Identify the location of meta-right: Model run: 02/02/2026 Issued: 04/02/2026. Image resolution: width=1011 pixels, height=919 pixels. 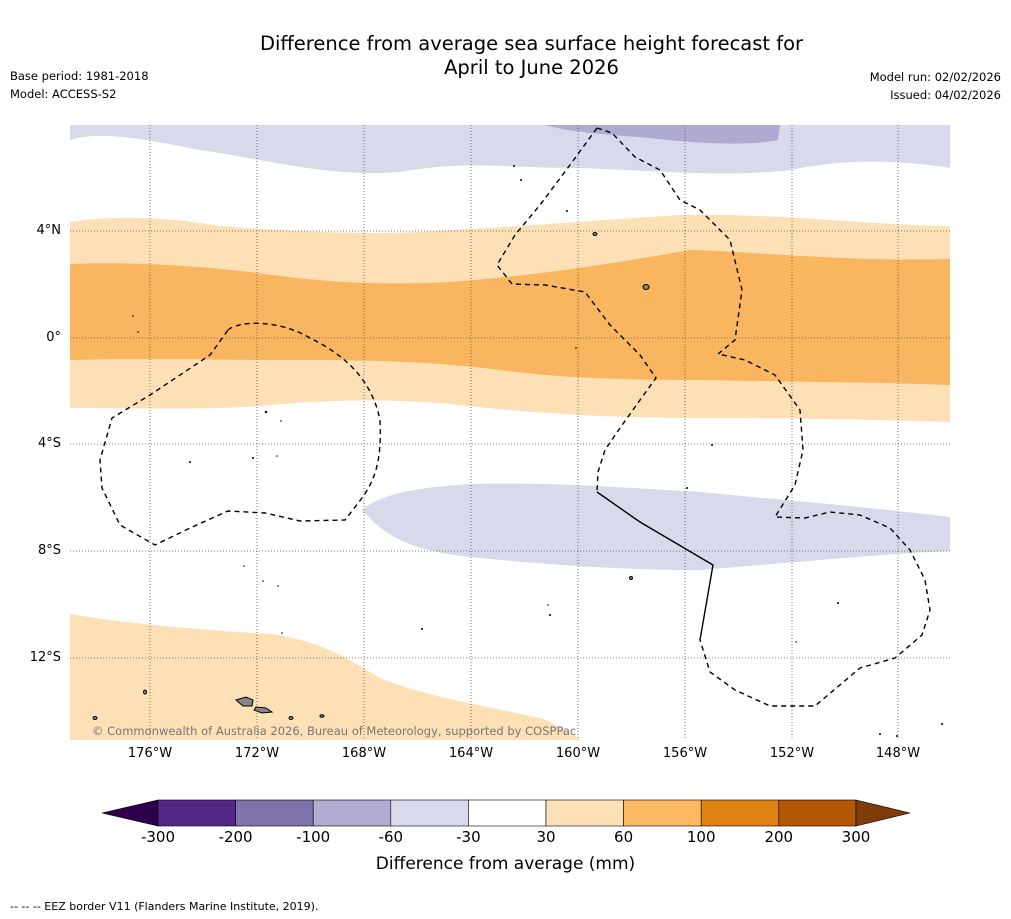
(935, 86).